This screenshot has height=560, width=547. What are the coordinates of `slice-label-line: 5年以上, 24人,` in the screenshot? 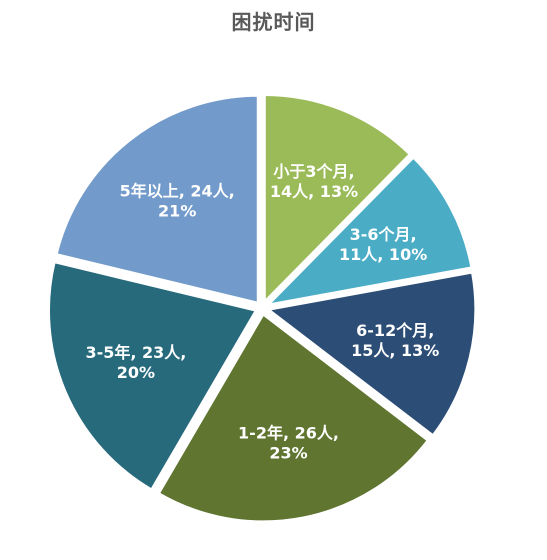 It's located at (177, 190).